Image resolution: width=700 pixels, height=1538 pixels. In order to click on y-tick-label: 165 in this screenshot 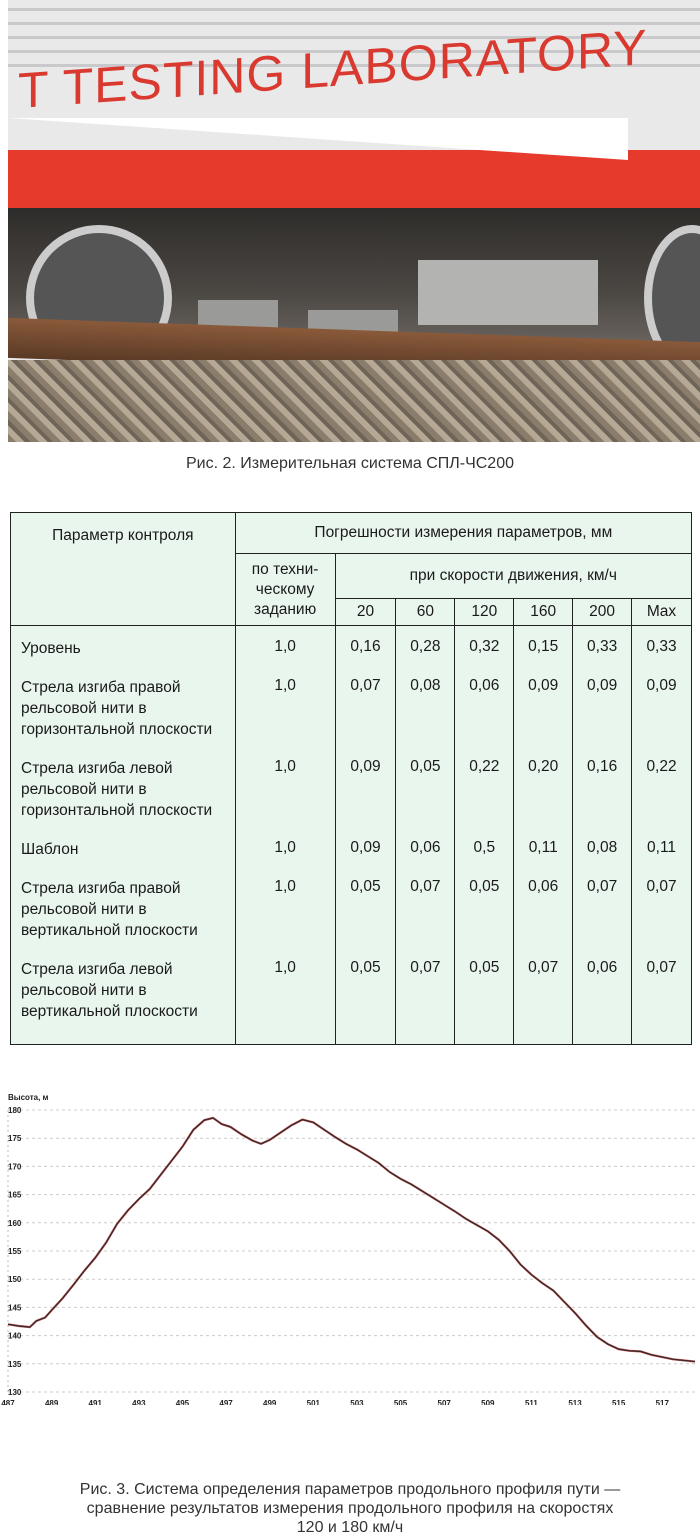, I will do `click(15, 1195)`.